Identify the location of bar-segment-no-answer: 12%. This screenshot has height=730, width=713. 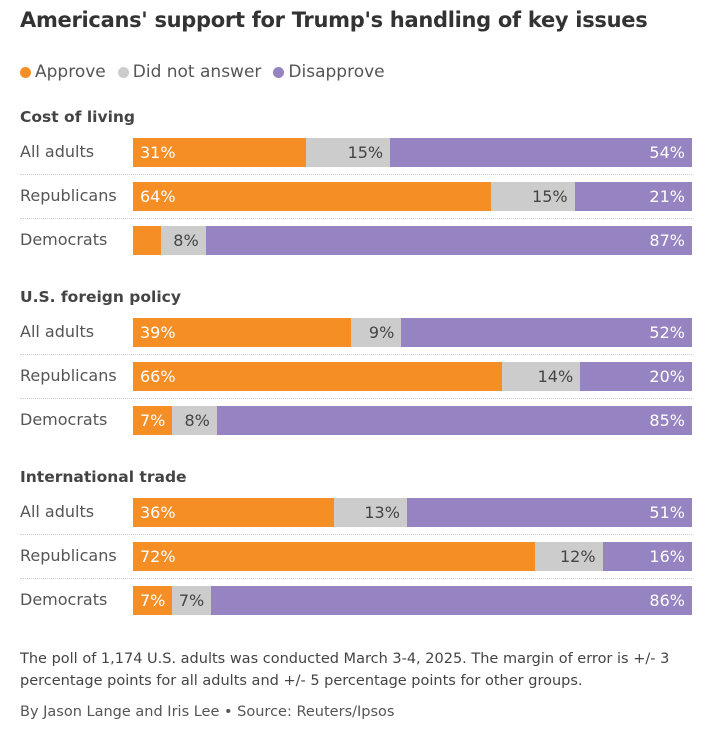
(569, 556).